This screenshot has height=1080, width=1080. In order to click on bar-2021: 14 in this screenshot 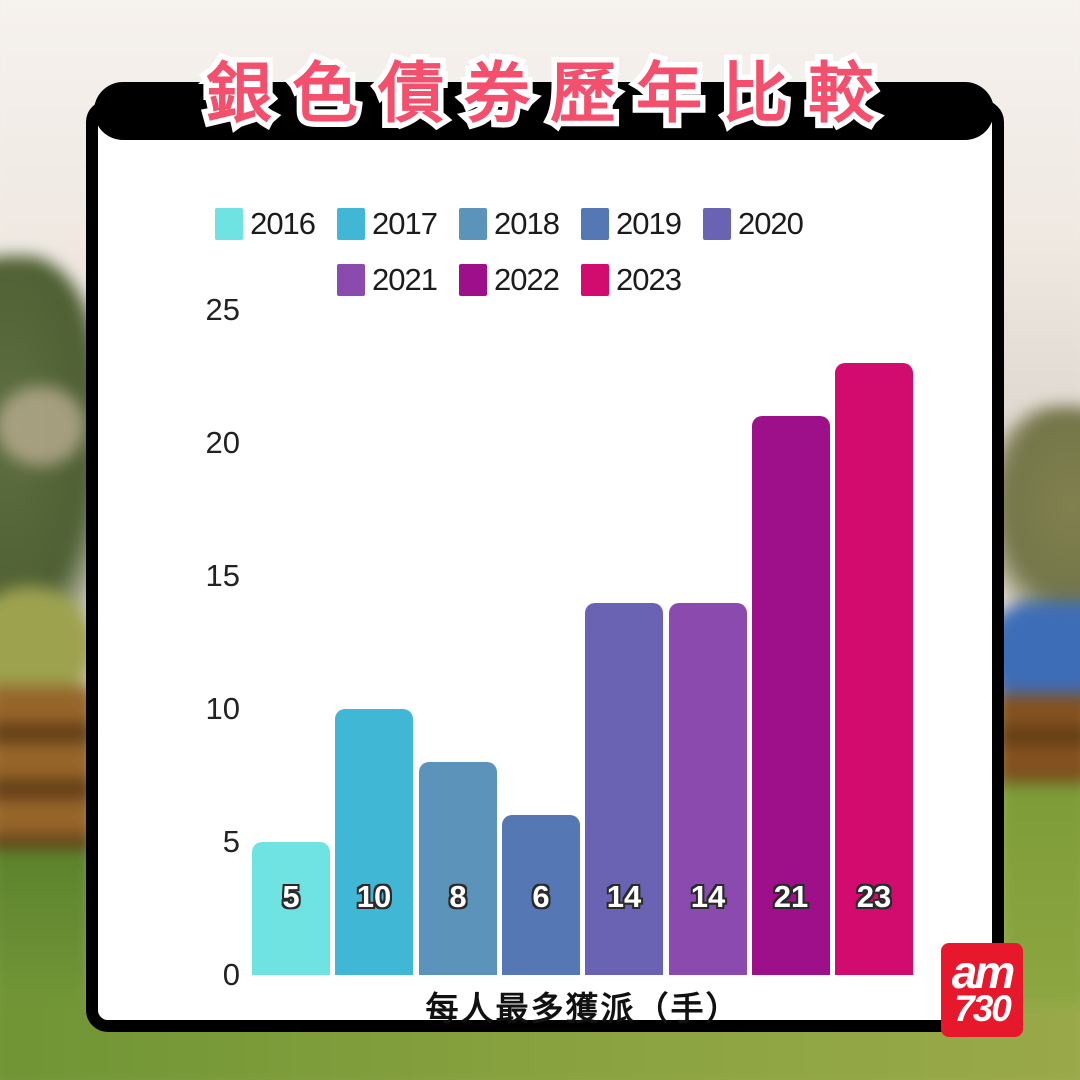, I will do `click(708, 789)`.